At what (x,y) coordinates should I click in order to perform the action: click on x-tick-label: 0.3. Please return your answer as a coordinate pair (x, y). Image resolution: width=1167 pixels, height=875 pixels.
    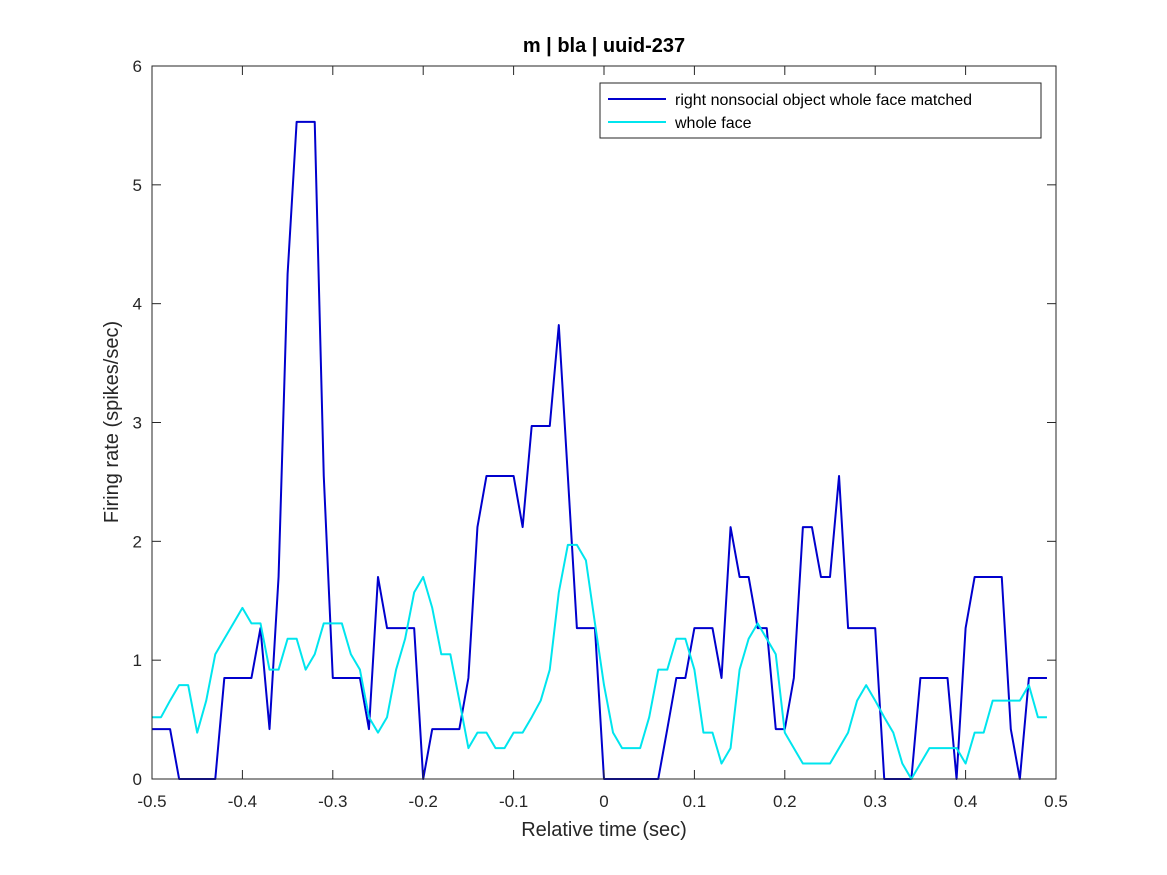
    Looking at the image, I should click on (875, 801).